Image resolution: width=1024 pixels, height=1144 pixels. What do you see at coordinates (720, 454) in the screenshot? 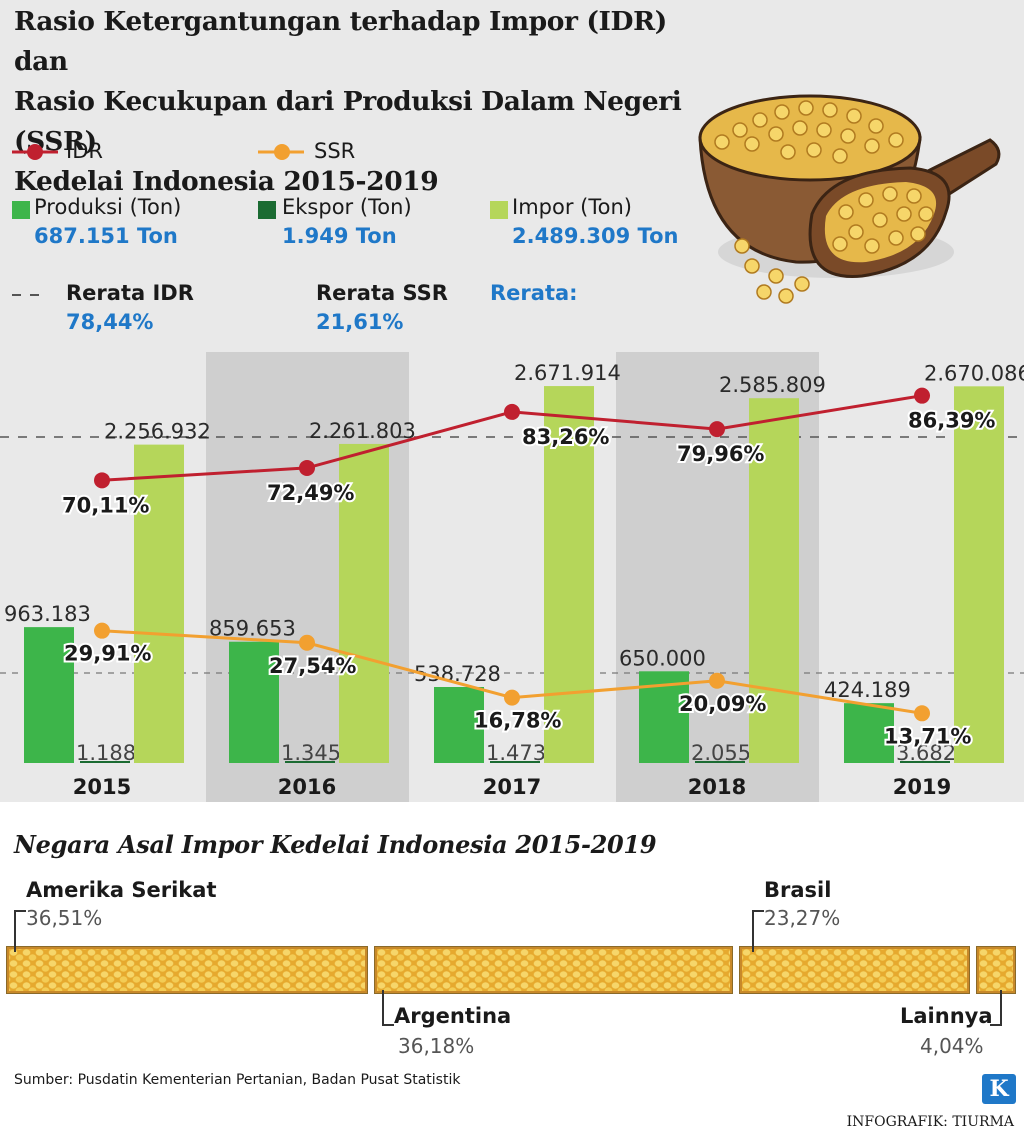
I see `idr-label-2018: 79,96%` at bounding box center [720, 454].